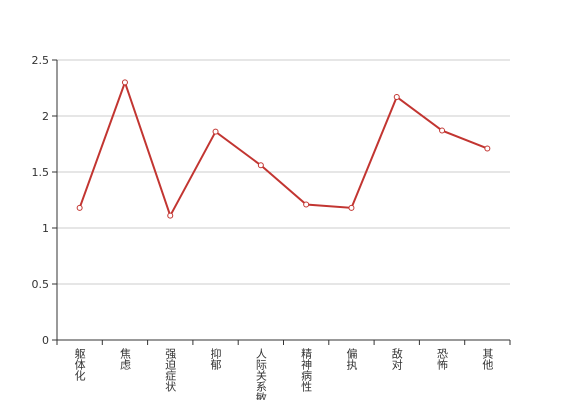 This screenshot has width=567, height=400. I want to click on x-tick-label: 偏执, so click(351, 359).